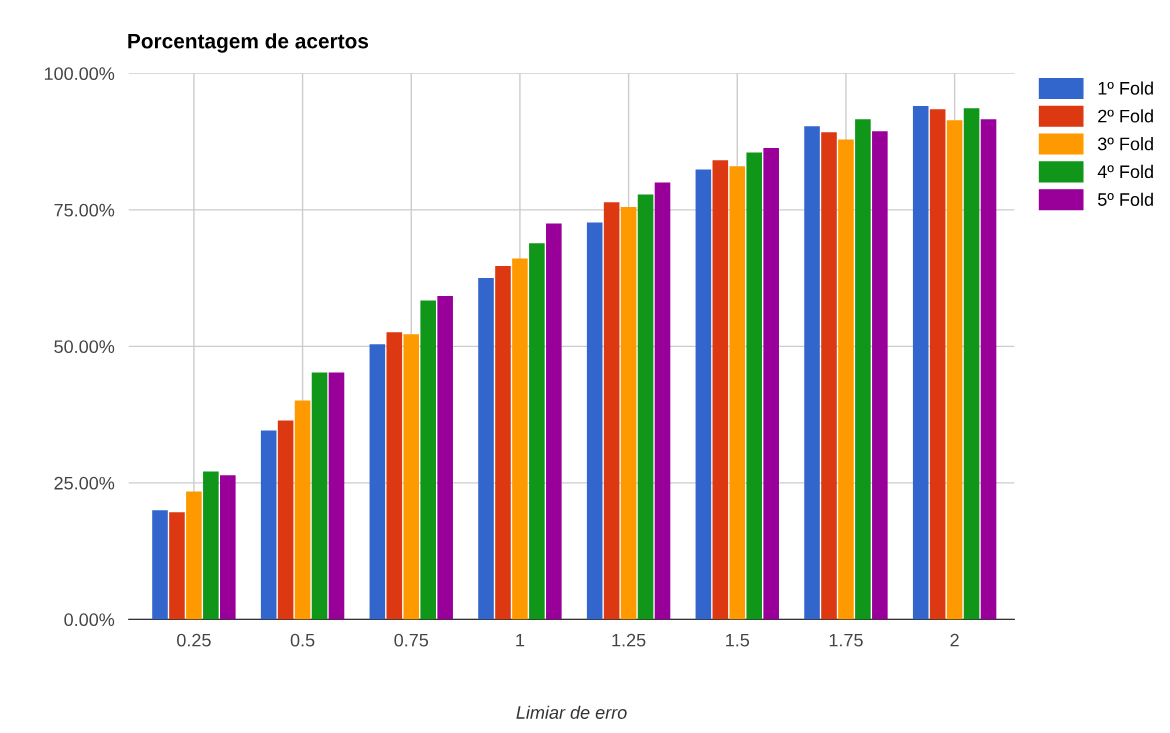 The height and width of the screenshot is (733, 1170). Describe the element at coordinates (84, 347) in the screenshot. I see `y-tick-label: 50.00%` at that location.